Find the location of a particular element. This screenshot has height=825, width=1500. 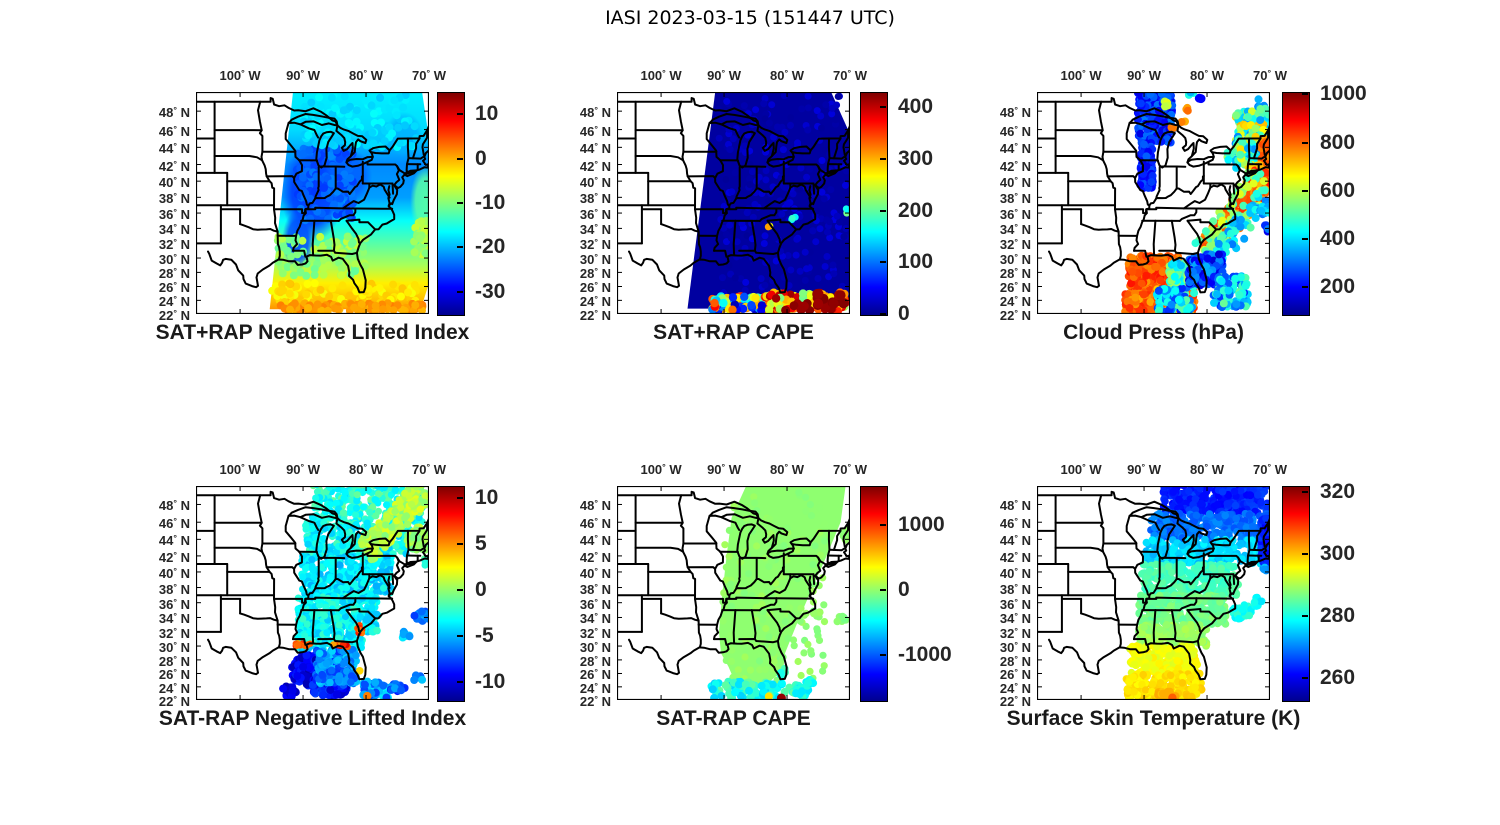

colorbar-tick-label: -5 is located at coordinates (484, 635).